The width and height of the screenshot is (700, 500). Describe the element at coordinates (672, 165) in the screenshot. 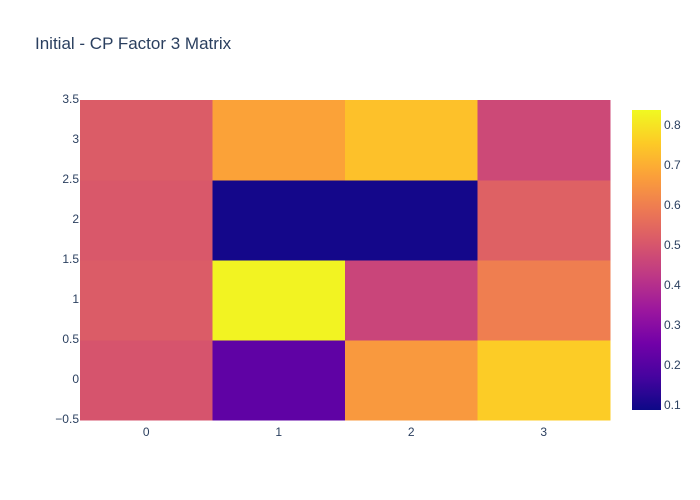

I see `colorbar-tick-label: 0.7` at that location.